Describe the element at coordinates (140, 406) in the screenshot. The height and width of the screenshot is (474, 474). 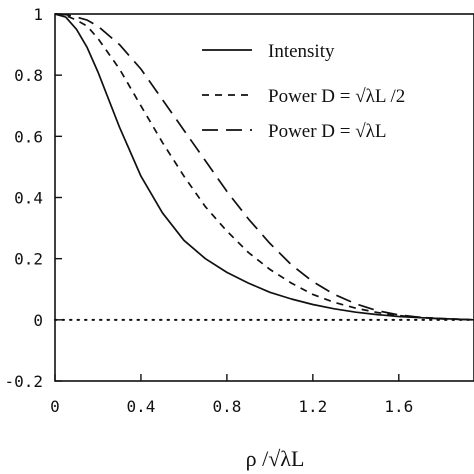
I see `x-tick-label: 0.4` at that location.